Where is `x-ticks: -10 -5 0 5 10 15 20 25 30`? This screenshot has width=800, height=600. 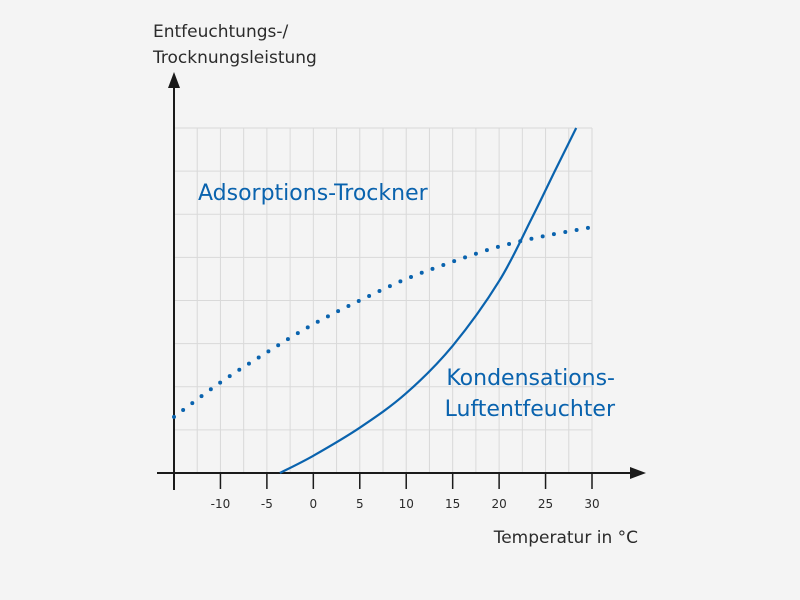 x-ticks: -10 -5 0 5 10 15 20 25 30 is located at coordinates (386, 492).